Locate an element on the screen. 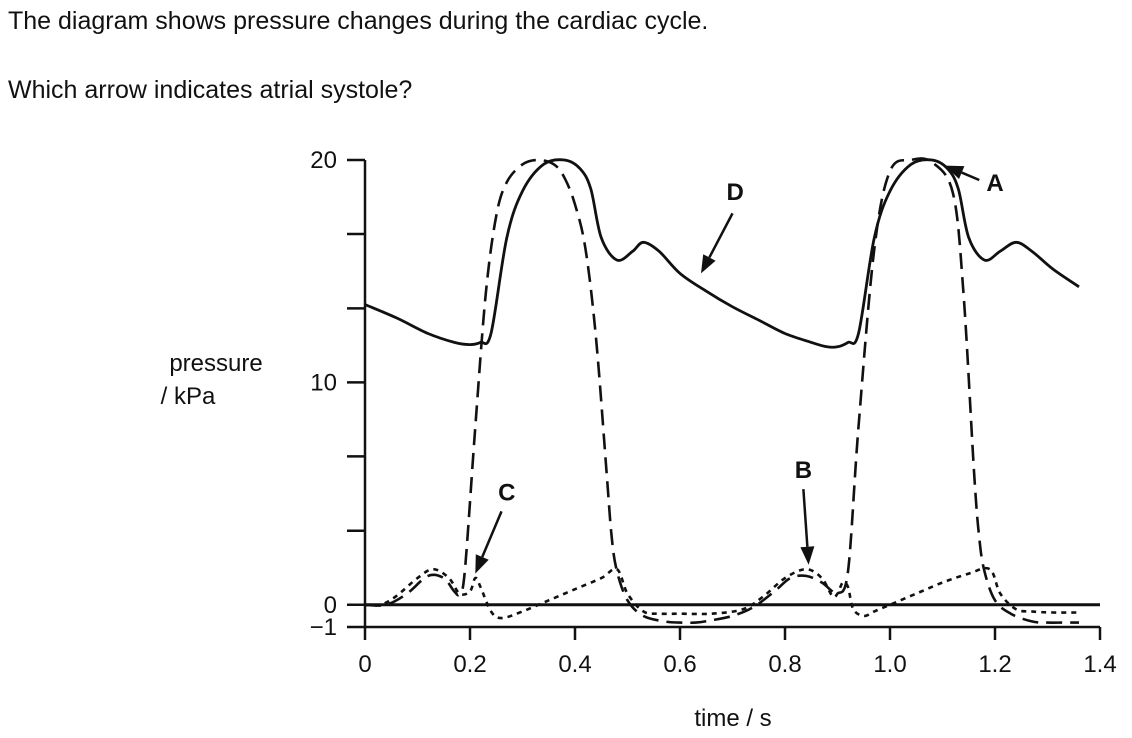 This screenshot has height=738, width=1132. y-tick-label: 10 is located at coordinates (323, 382).